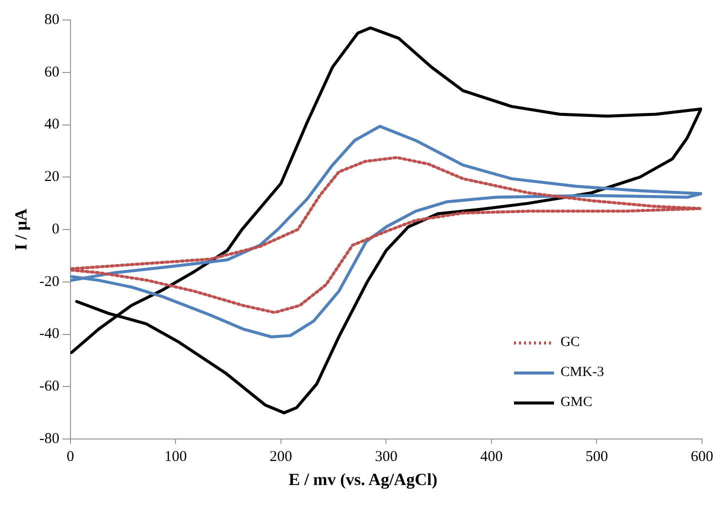  I want to click on y-tick-label: 40, so click(52, 124).